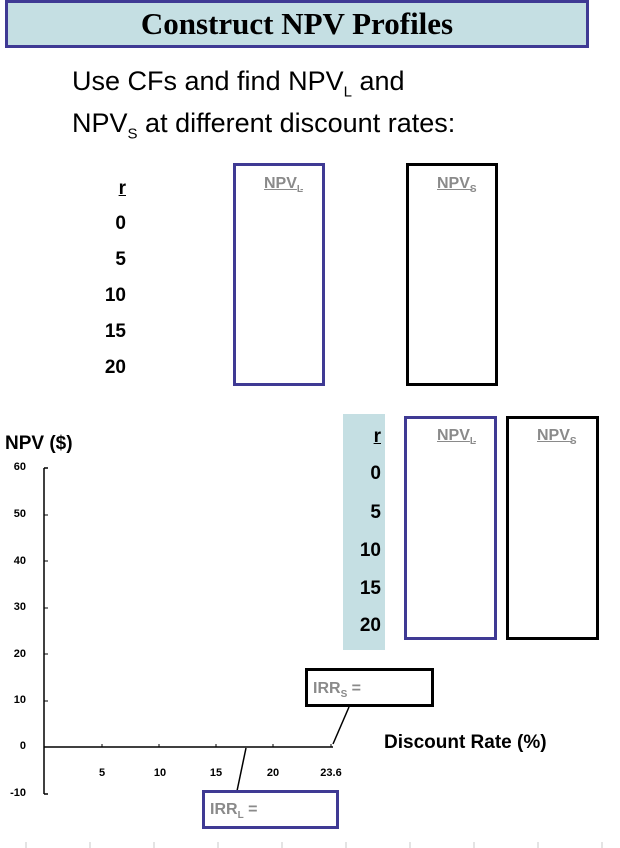 The image size is (620, 848). Describe the element at coordinates (452, 274) in the screenshot. I see `top-npv-s-box` at that location.